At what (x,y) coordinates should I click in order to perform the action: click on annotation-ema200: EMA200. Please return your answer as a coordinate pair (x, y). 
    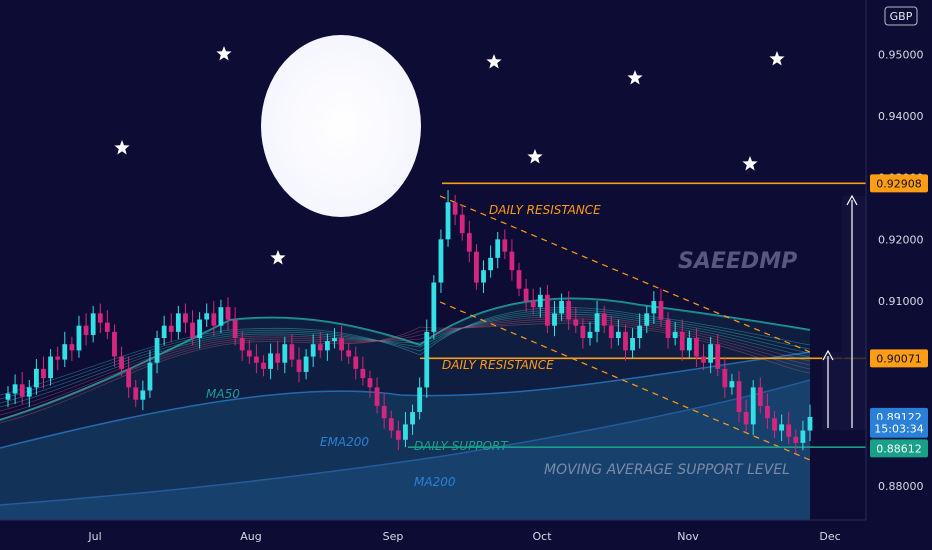
    Looking at the image, I should click on (344, 442).